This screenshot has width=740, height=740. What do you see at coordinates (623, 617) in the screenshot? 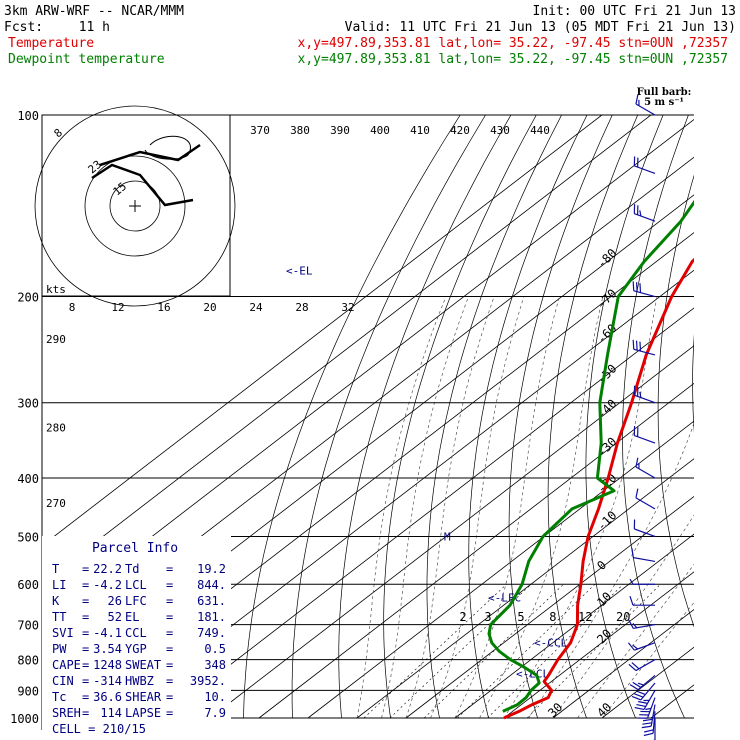
I see `mixing-ratio-label: 20` at bounding box center [623, 617].